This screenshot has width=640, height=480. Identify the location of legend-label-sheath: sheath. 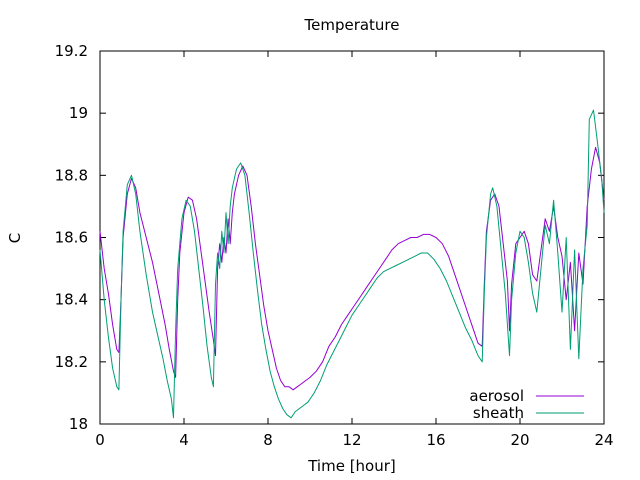
(498, 413).